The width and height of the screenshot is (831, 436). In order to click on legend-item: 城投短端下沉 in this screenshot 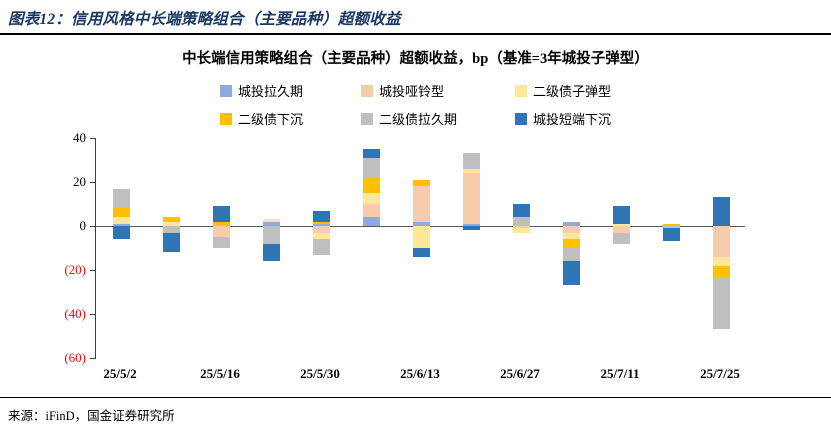, I will do `click(563, 118)`.